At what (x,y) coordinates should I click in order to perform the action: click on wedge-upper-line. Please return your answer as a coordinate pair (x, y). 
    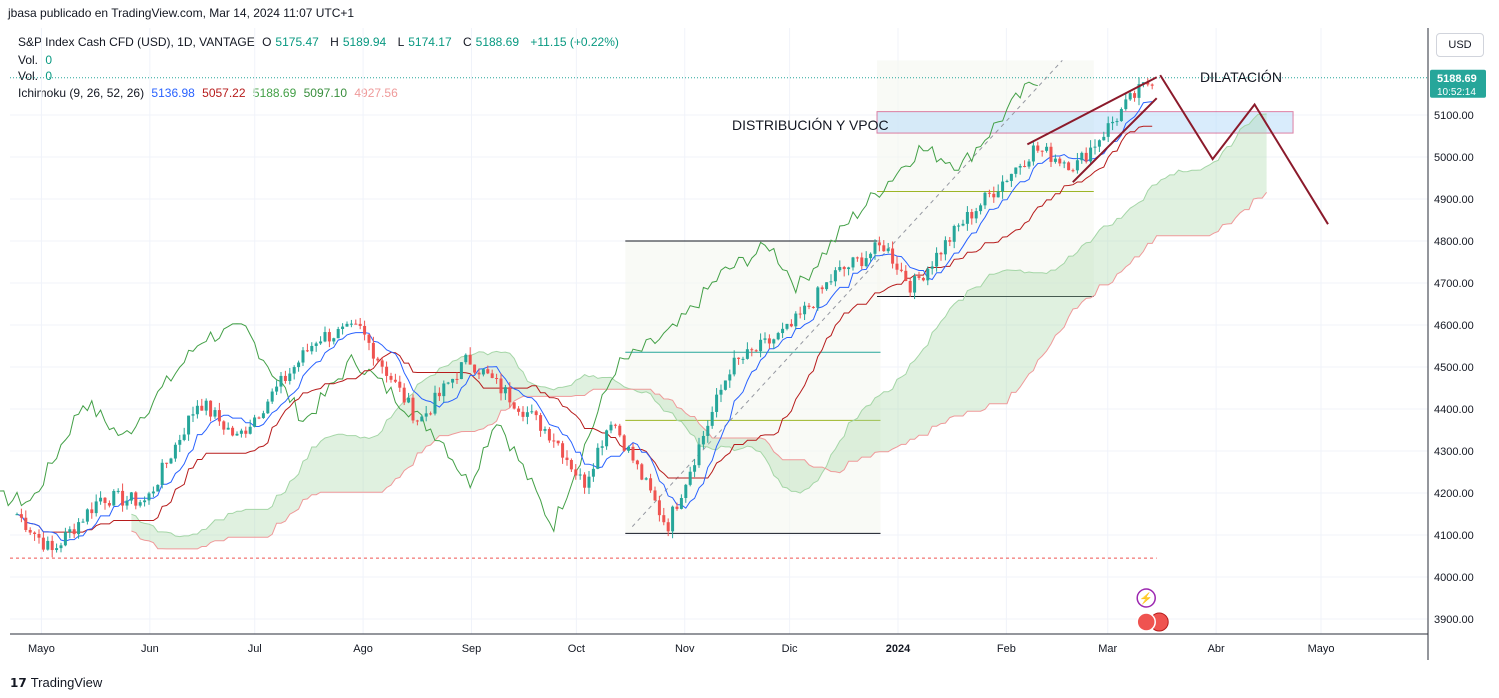
    Looking at the image, I should click on (1092, 111).